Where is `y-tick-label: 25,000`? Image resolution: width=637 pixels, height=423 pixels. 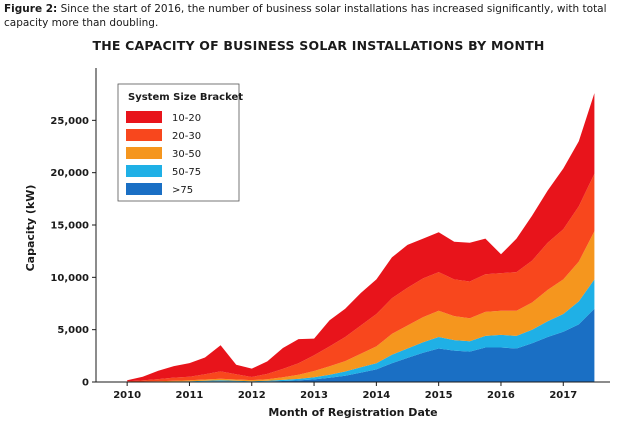
y-tick-label: 25,000 is located at coordinates (69, 121).